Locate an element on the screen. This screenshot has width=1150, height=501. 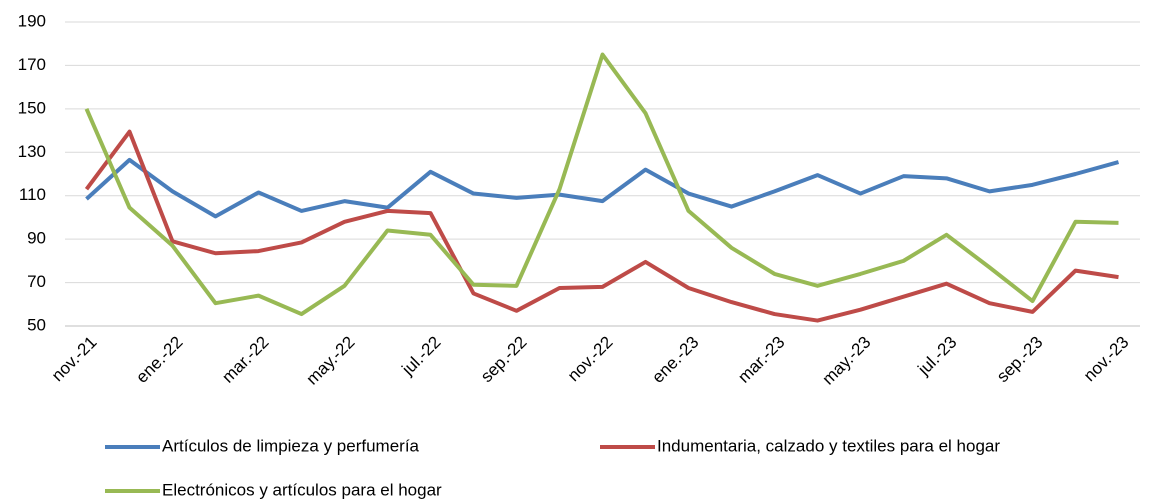
x-tick-label: mar.-23 is located at coordinates (761, 360).